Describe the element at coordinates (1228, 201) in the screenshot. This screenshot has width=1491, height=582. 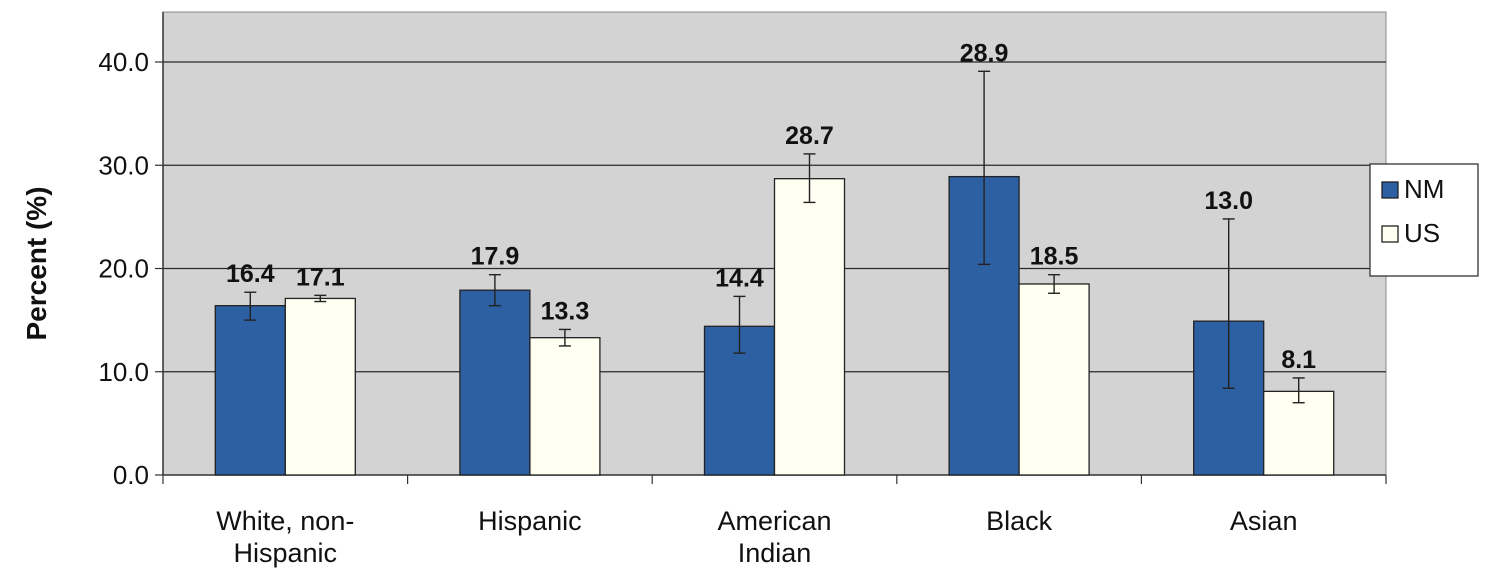
I see `data-label: 13.0` at that location.